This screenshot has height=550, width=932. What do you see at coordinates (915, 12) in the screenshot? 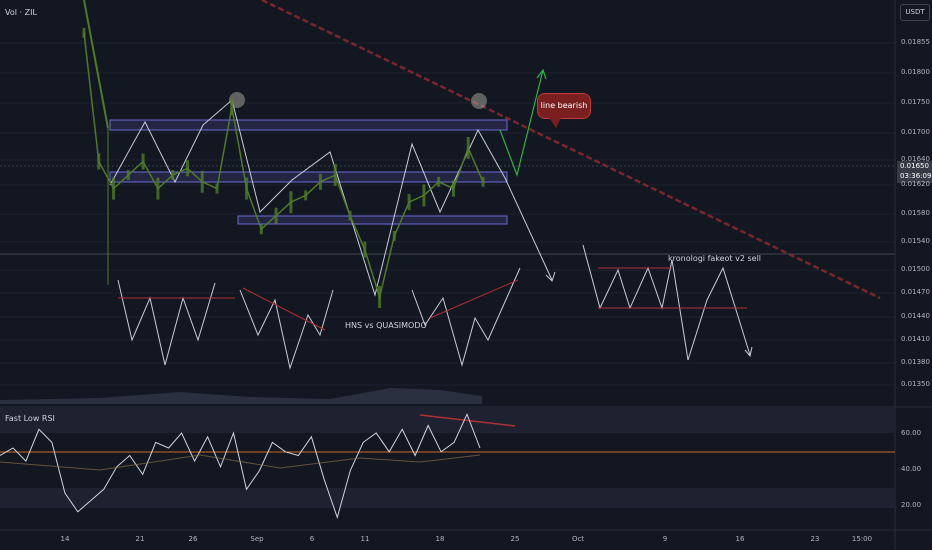
I see `currency-button: USDT` at bounding box center [915, 12].